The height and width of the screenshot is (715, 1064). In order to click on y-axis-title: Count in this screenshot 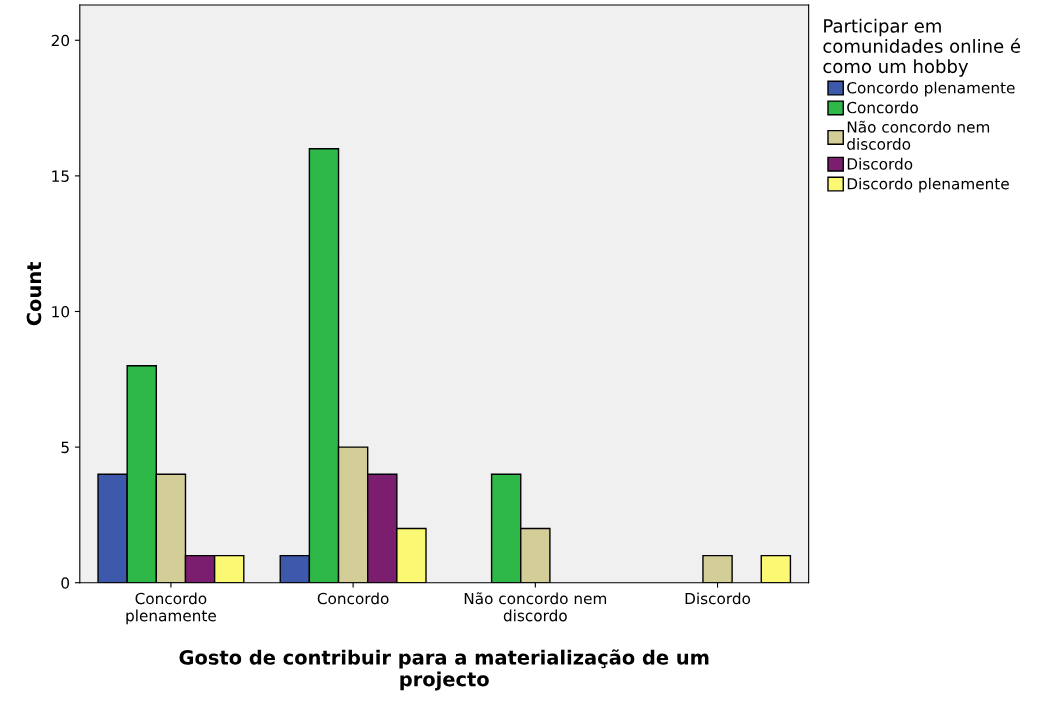, I will do `click(34, 294)`.